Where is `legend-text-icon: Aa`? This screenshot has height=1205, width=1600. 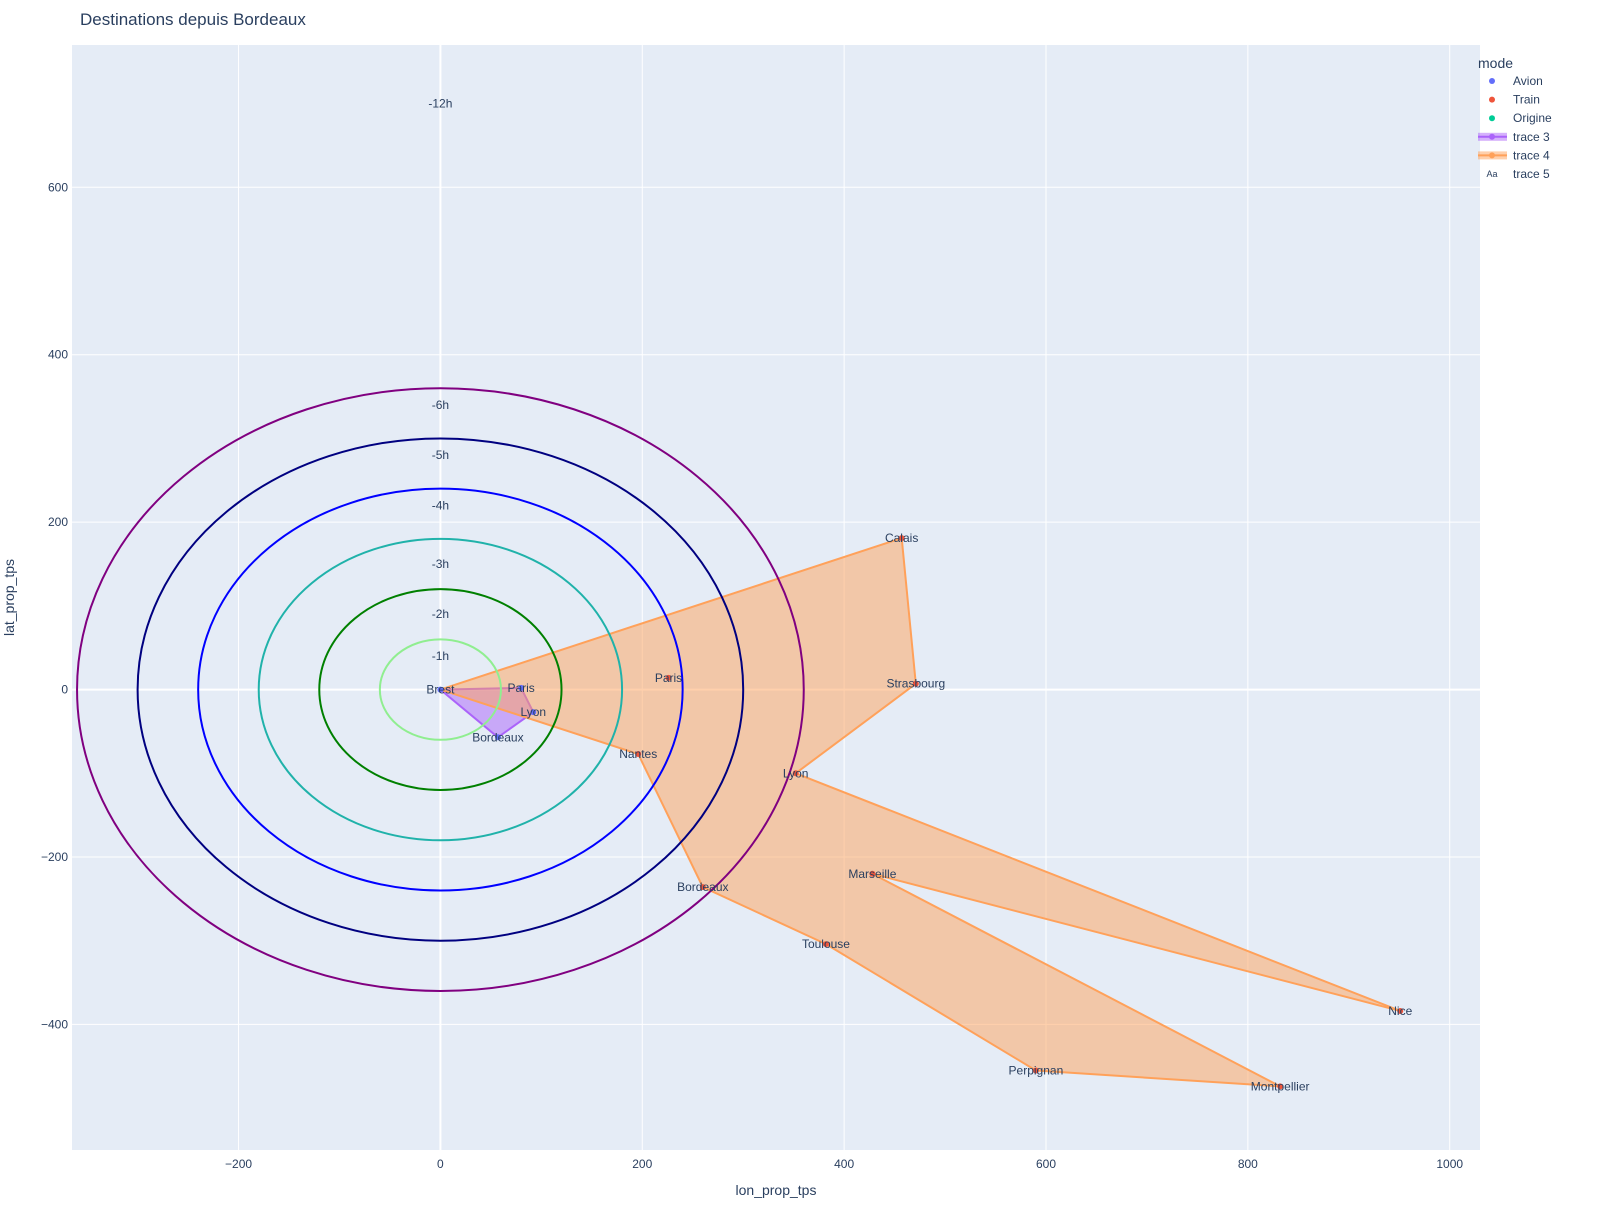
legend-text-icon: Aa is located at coordinates (1491, 174).